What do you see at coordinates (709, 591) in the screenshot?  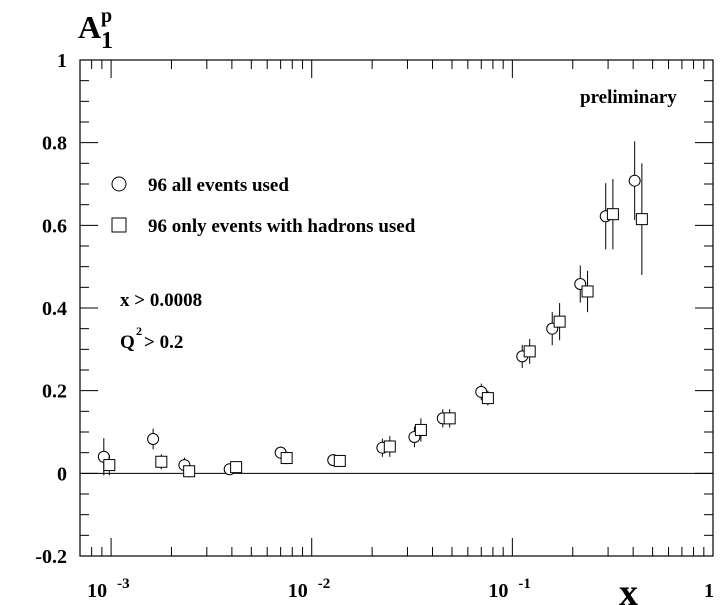 I see `x-tick-label: 1` at bounding box center [709, 591].